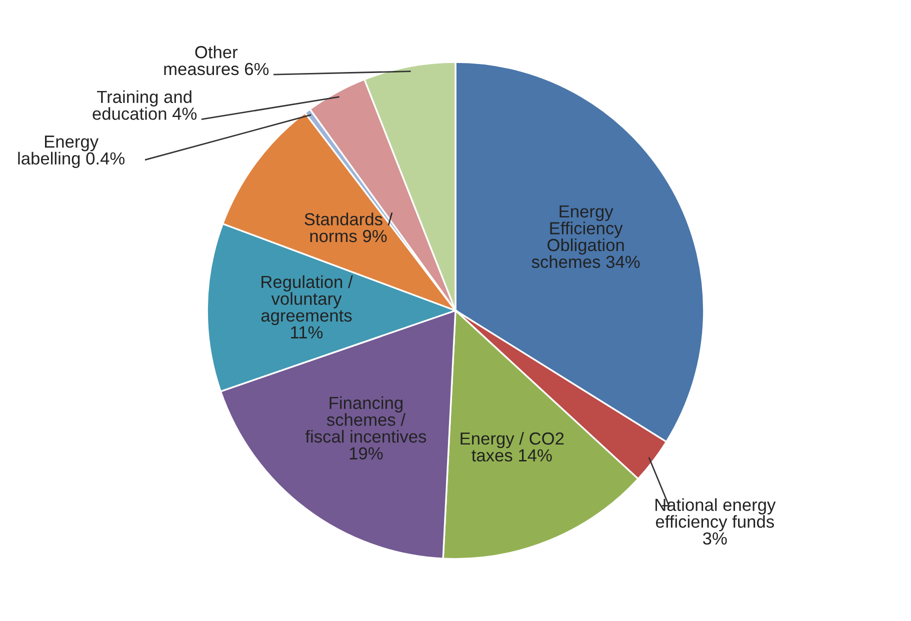 This screenshot has width=911, height=621. Describe the element at coordinates (144, 105) in the screenshot. I see `slice-label: Training and education 4%` at that location.